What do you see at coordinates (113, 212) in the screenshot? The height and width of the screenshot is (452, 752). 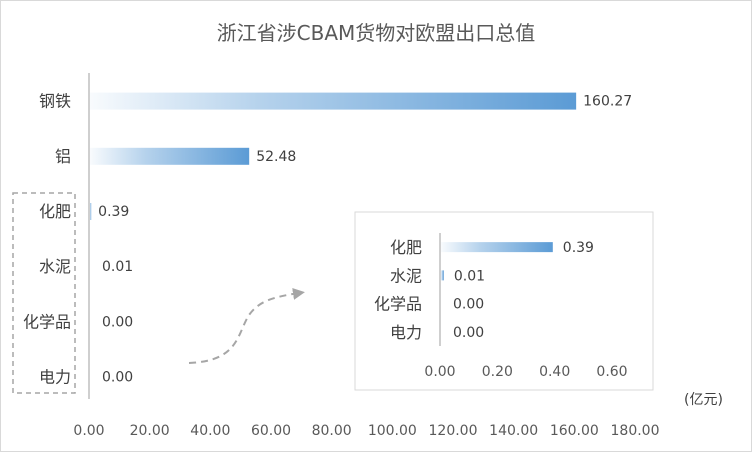 I see `value-label: 0.39` at bounding box center [113, 212].